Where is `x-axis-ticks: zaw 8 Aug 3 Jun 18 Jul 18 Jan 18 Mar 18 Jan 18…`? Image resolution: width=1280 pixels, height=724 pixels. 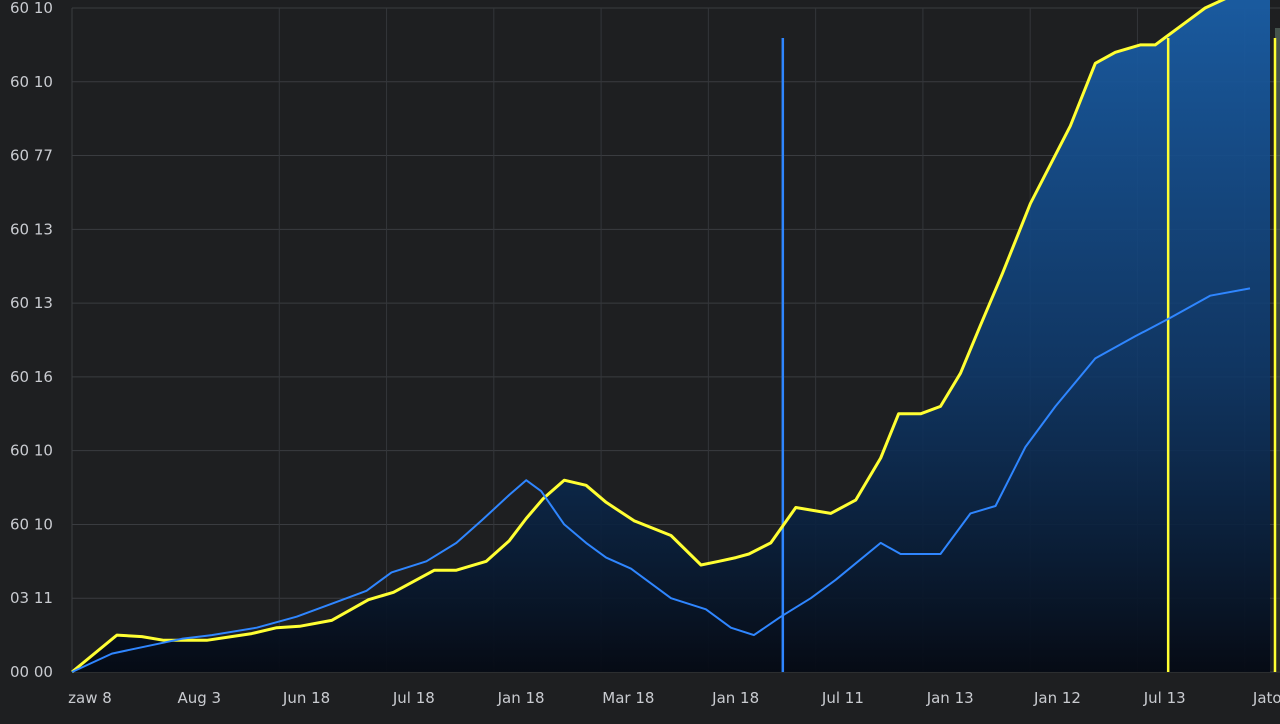 x-axis-ticks: zaw 8 Aug 3 Jun 18 Jul 18 Jan 18 Mar 18 Jan 18… is located at coordinates (674, 698).